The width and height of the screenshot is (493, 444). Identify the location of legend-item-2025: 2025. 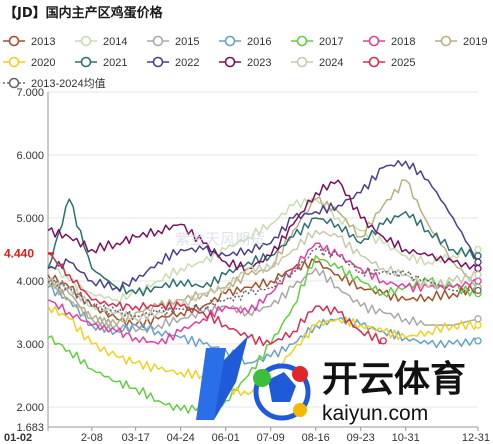
(389, 62).